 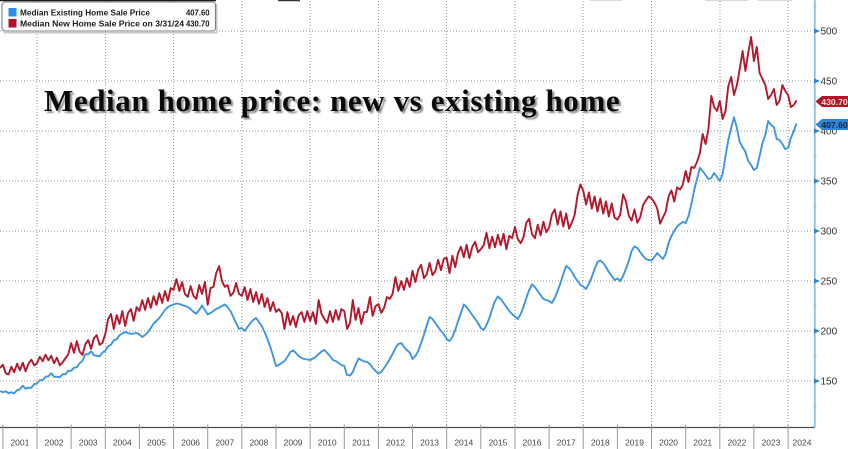 What do you see at coordinates (327, 443) in the screenshot?
I see `svg-text: 2010` at bounding box center [327, 443].